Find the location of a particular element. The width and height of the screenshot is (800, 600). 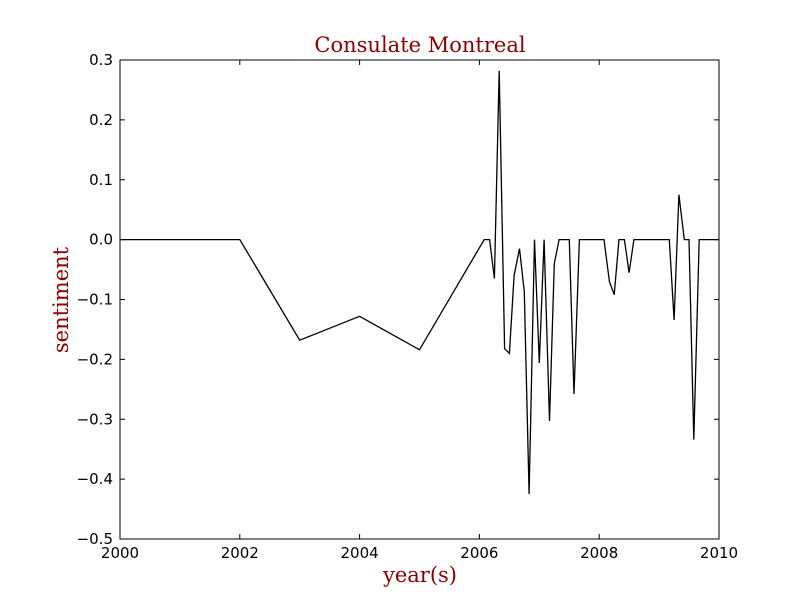

y-tick-label: −0.2 is located at coordinates (95, 359).